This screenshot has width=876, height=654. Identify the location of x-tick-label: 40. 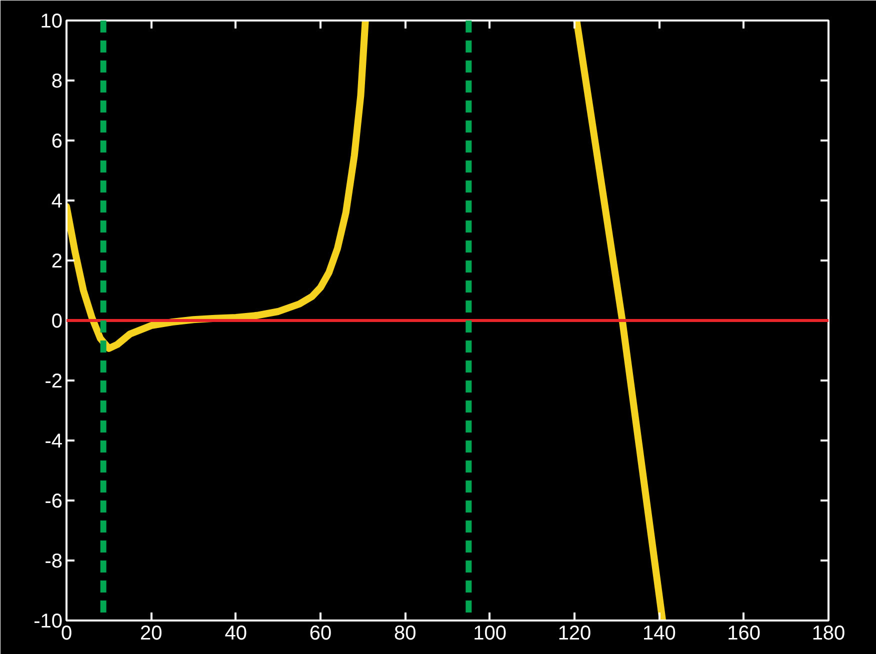
(235, 633).